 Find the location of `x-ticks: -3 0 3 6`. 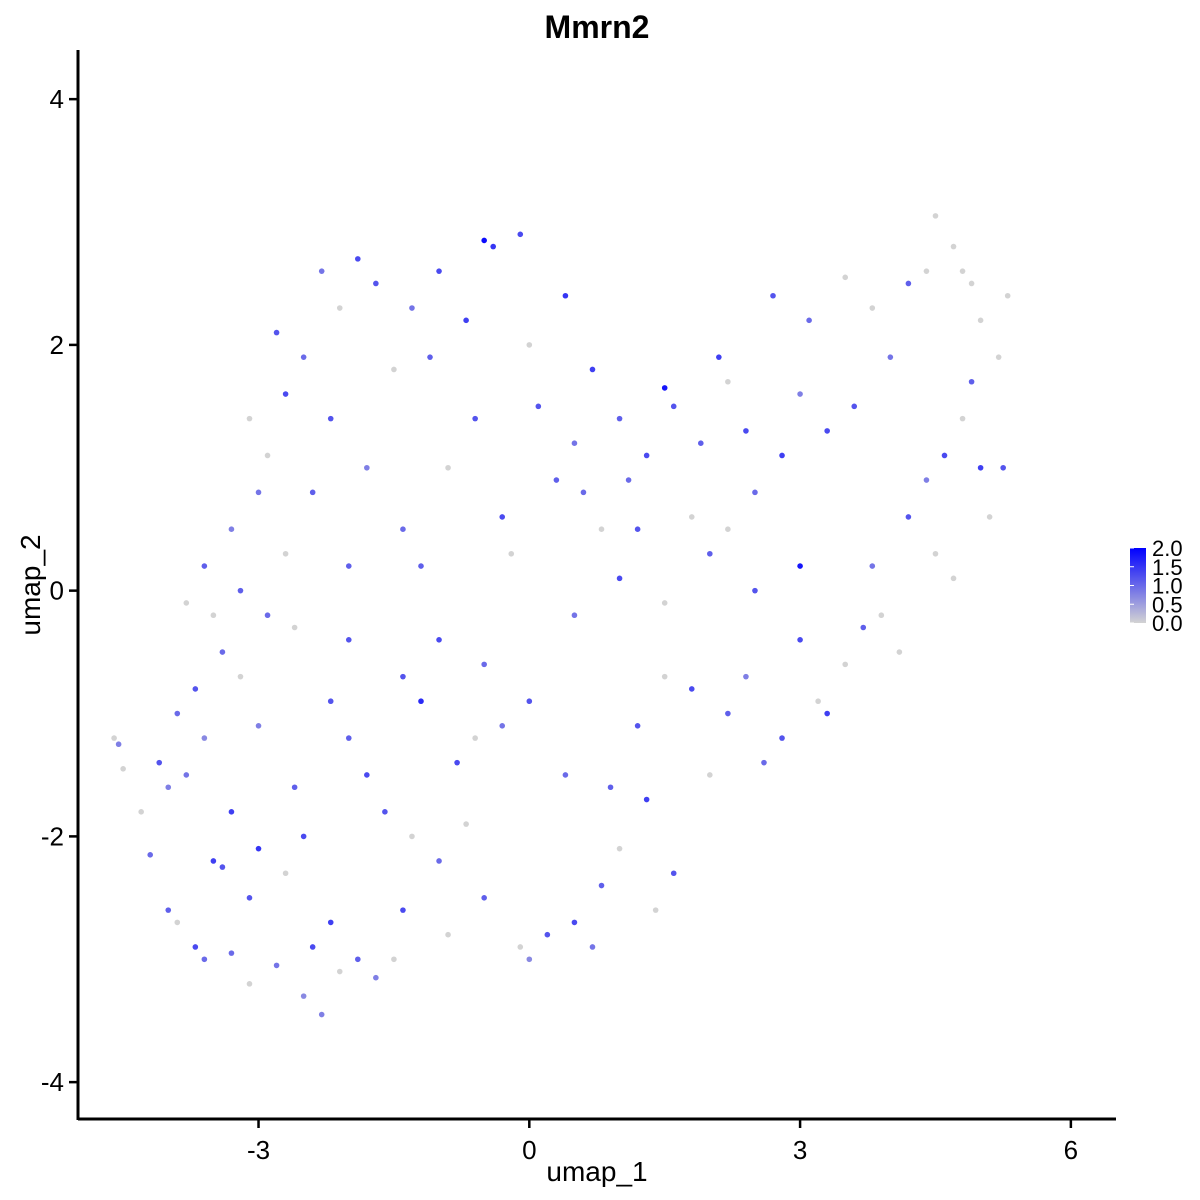

x-ticks: -3 0 3 6 is located at coordinates (662, 1142).